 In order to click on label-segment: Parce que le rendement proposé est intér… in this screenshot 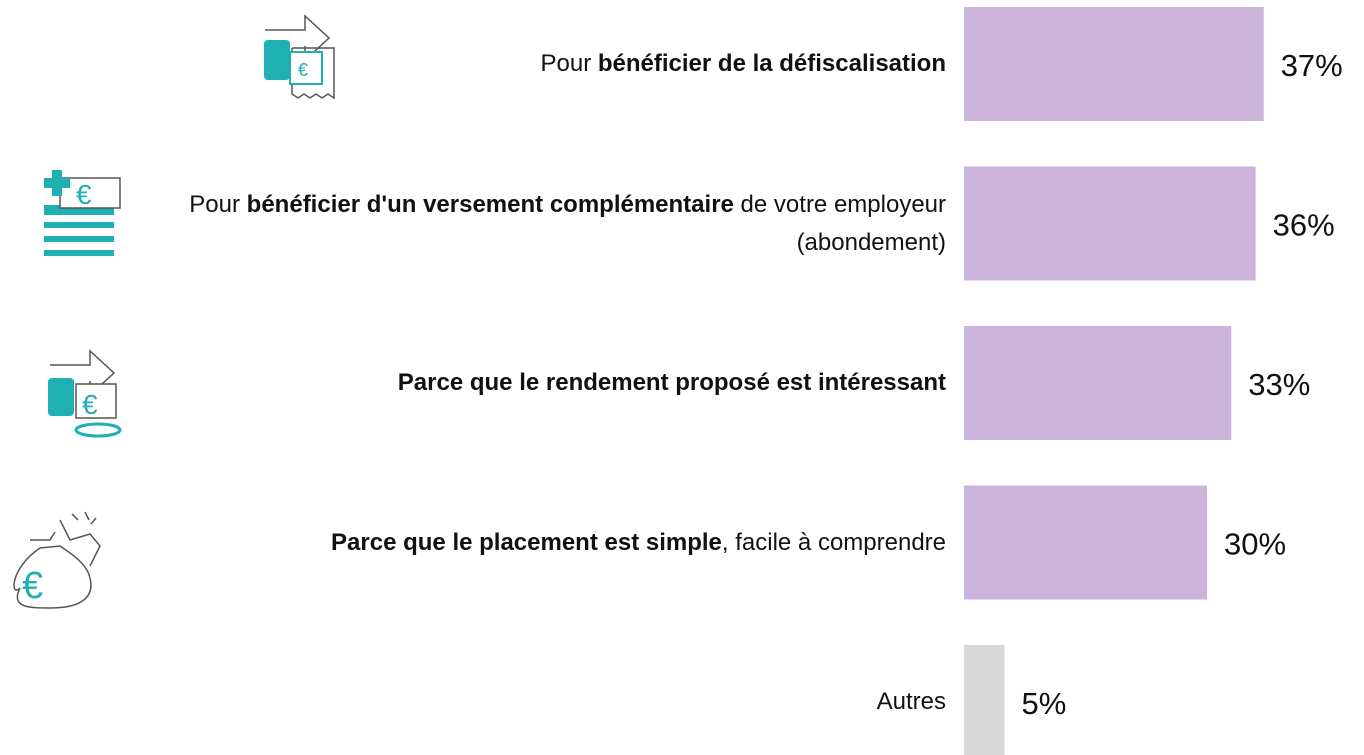, I will do `click(671, 382)`.